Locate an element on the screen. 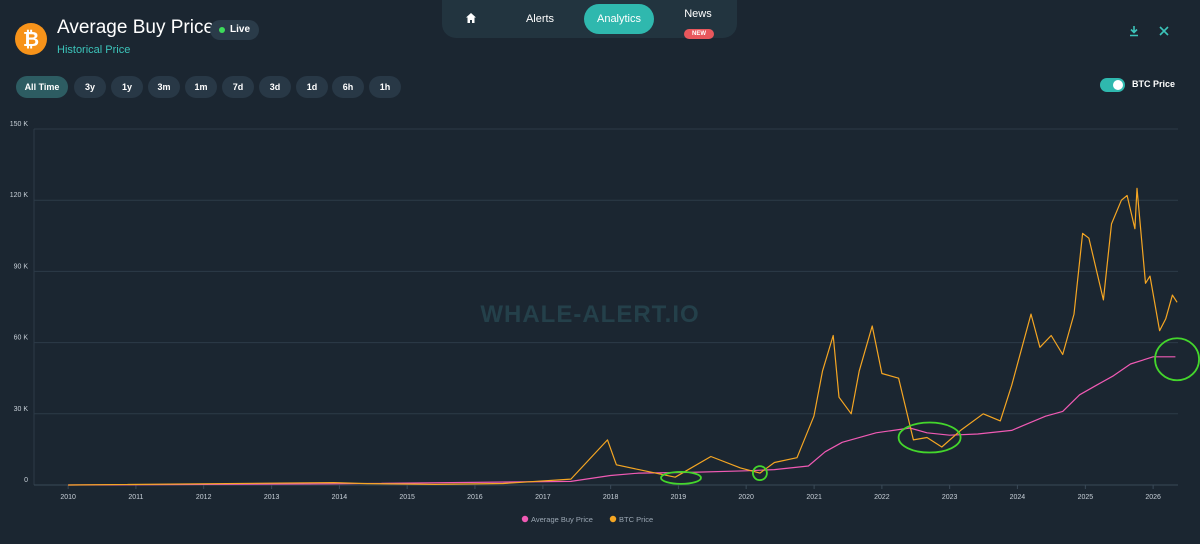  y-tick-label: 120 K is located at coordinates (19, 195).